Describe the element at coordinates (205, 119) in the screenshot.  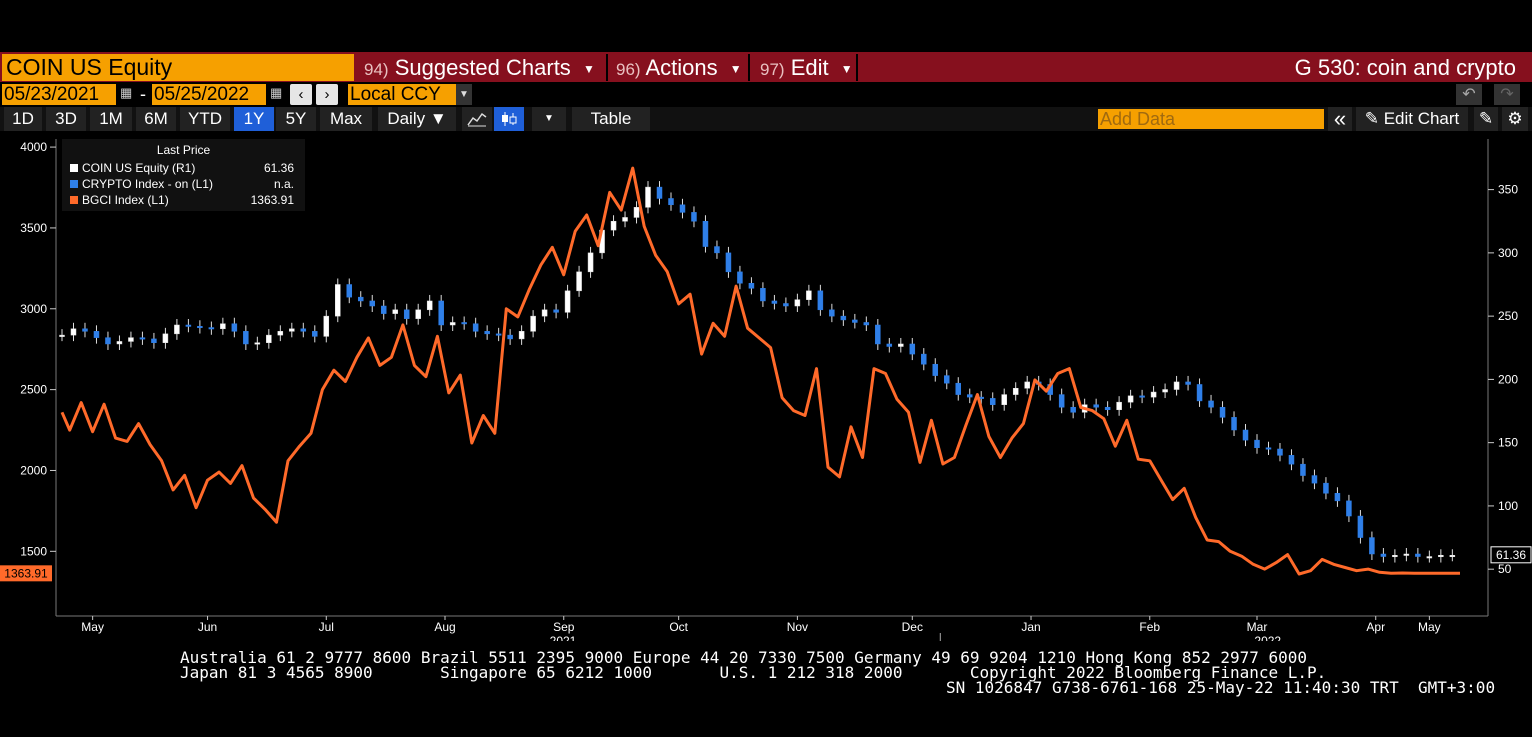
I see `range-button-ytd: YTD` at that location.